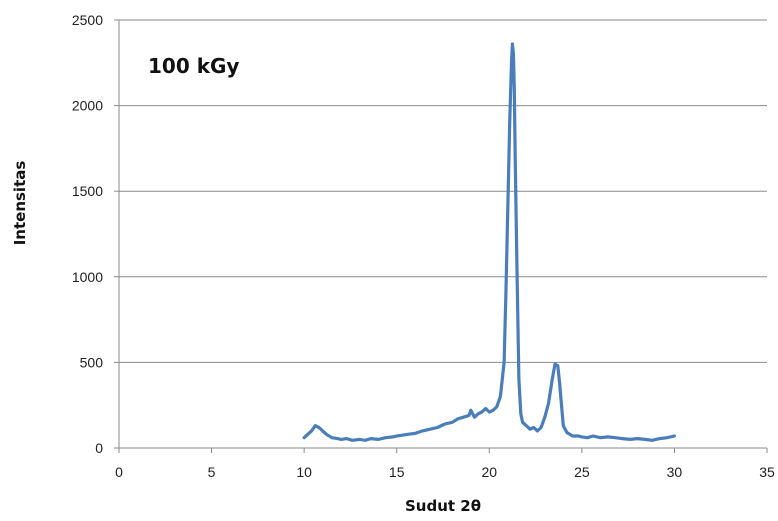 The image size is (778, 521). What do you see at coordinates (119, 472) in the screenshot?
I see `x-tick-label: 0` at bounding box center [119, 472].